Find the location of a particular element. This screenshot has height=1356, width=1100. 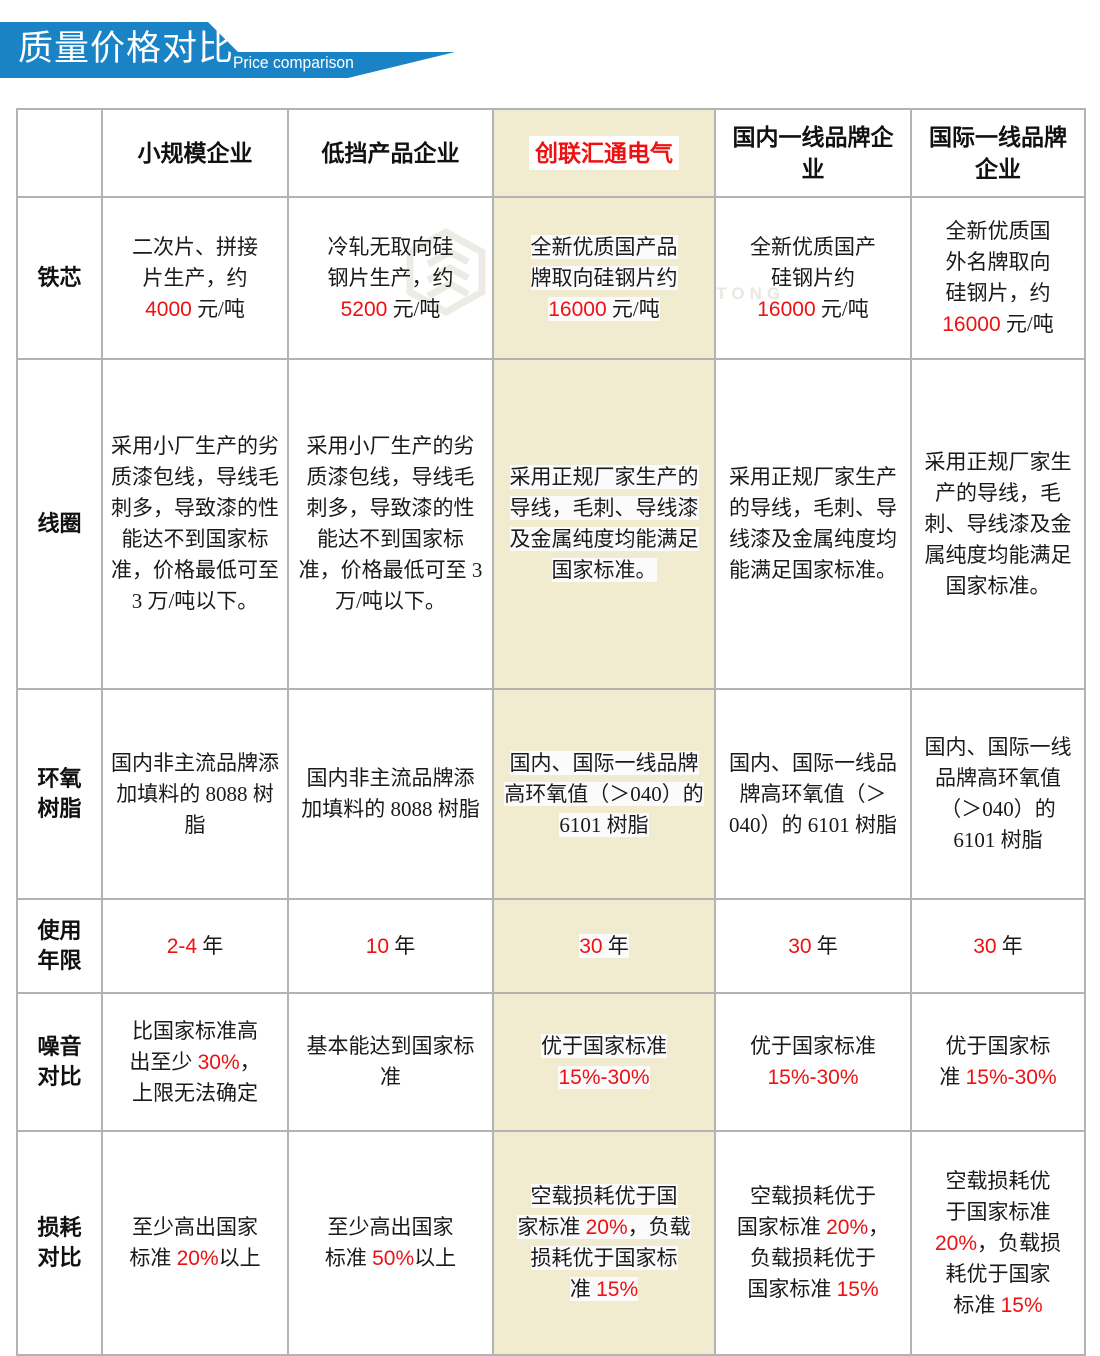

cell-line: 全新优质国产品 is located at coordinates (604, 247).